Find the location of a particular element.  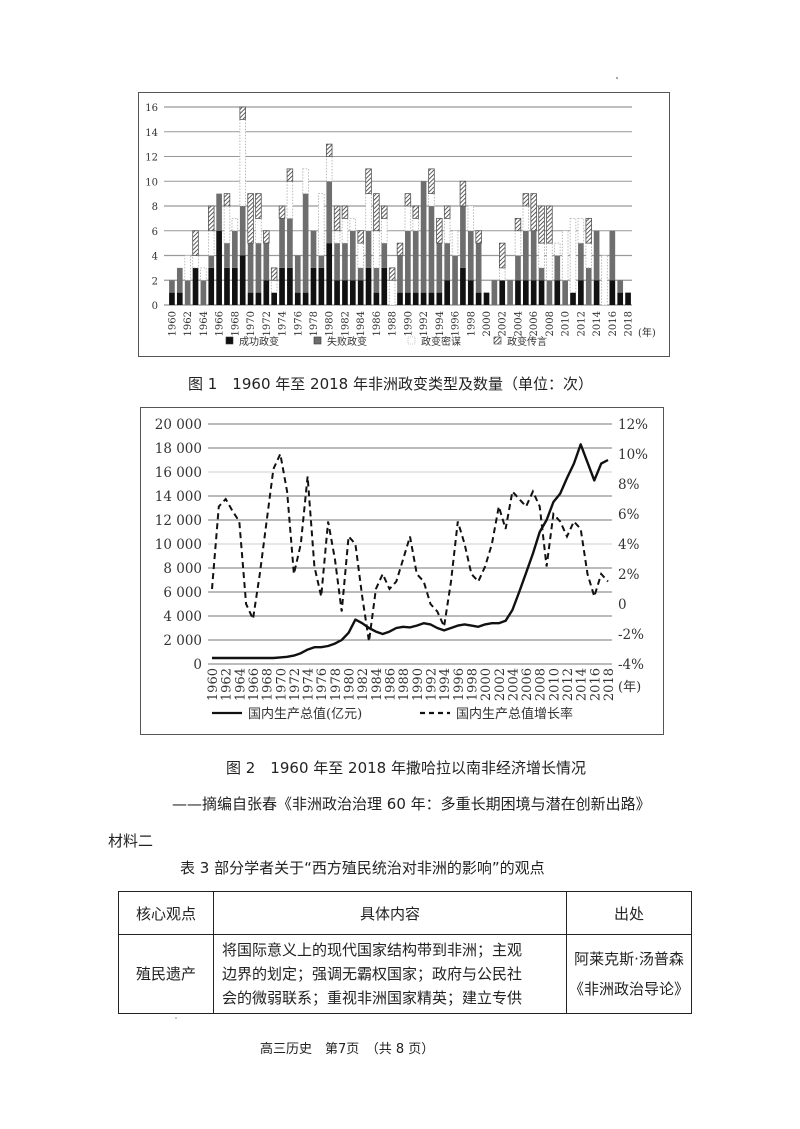

svg-text: 政变传言 is located at coordinates (527, 341).